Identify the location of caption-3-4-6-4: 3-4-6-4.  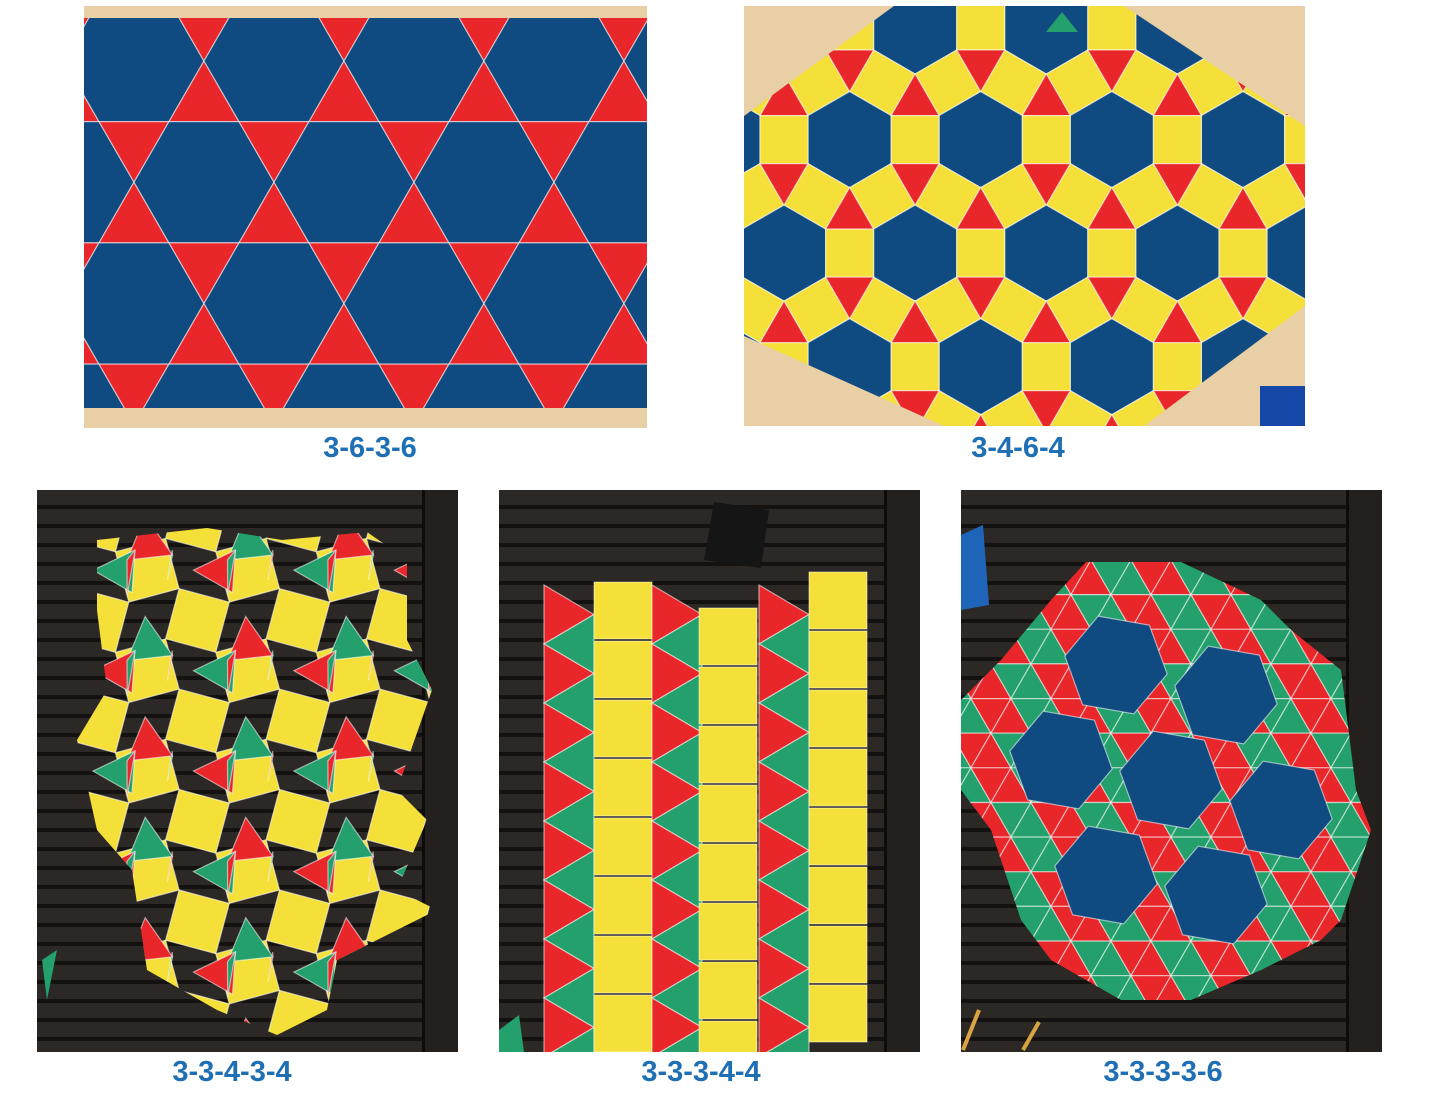
(1018, 448).